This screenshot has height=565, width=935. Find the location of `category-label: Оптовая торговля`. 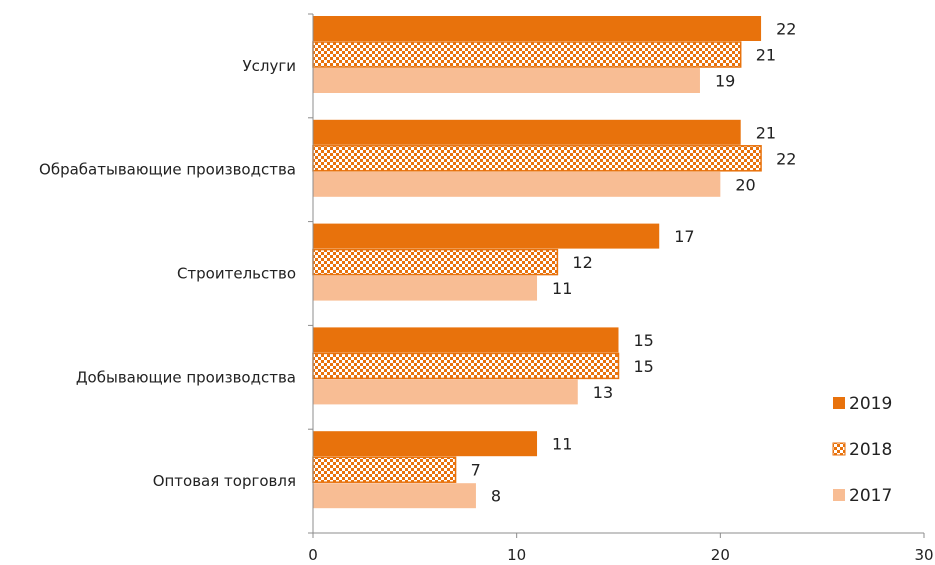

category-label: Оптовая торговля is located at coordinates (224, 481).